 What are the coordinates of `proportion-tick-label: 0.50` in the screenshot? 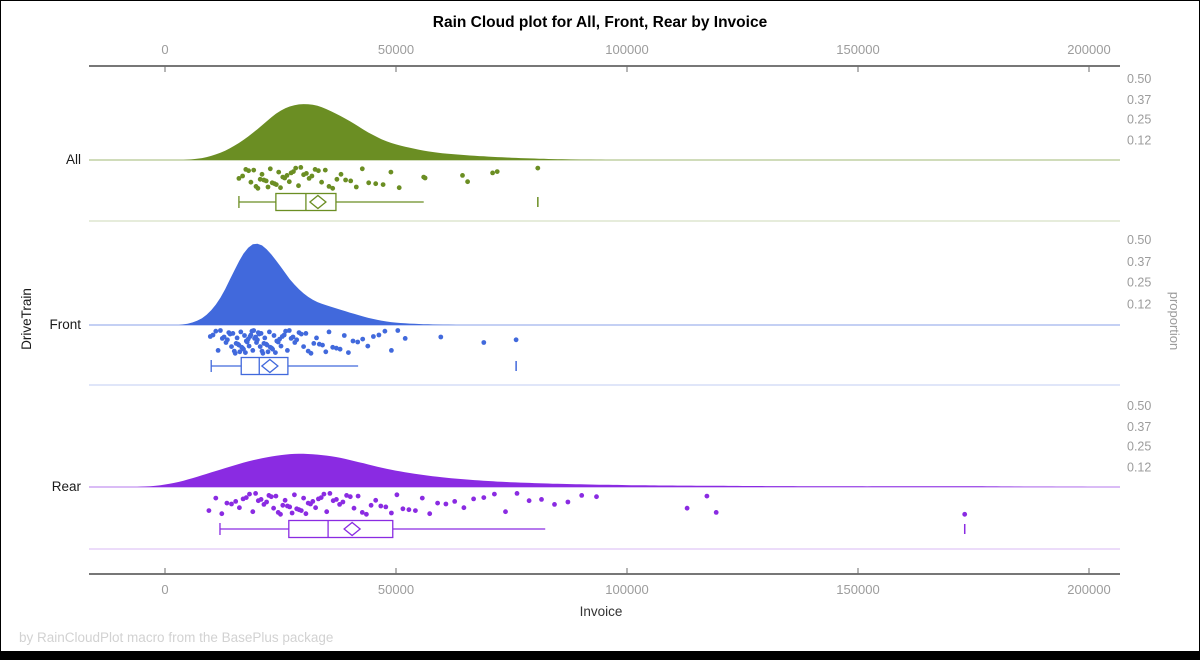 It's located at (1139, 79).